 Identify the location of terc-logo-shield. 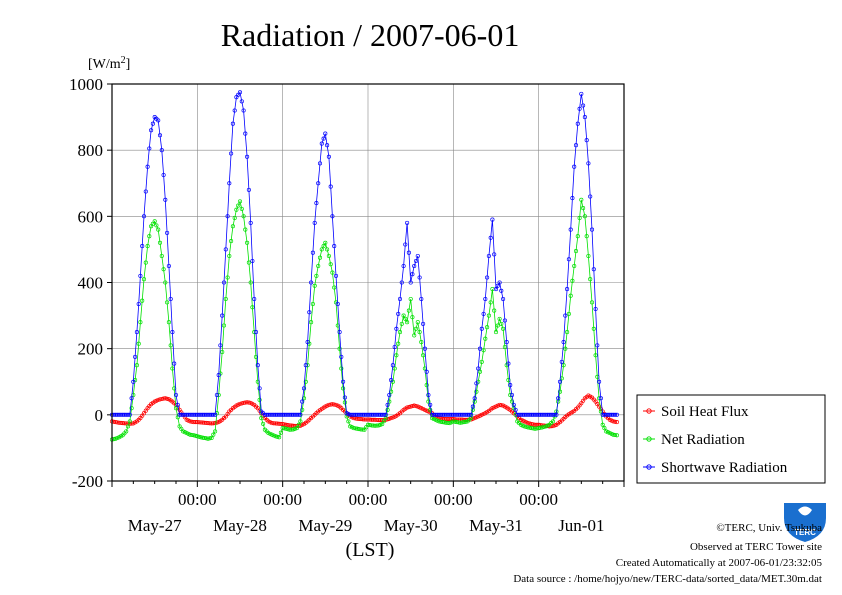
(805, 522).